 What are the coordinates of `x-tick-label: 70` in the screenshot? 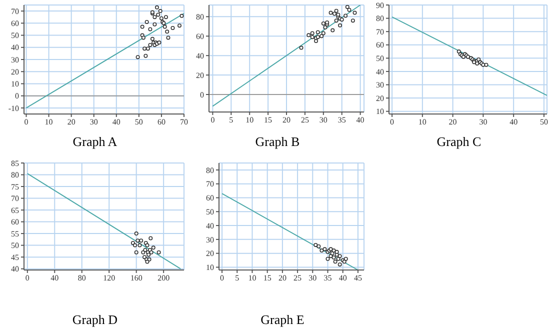 It's located at (184, 122).